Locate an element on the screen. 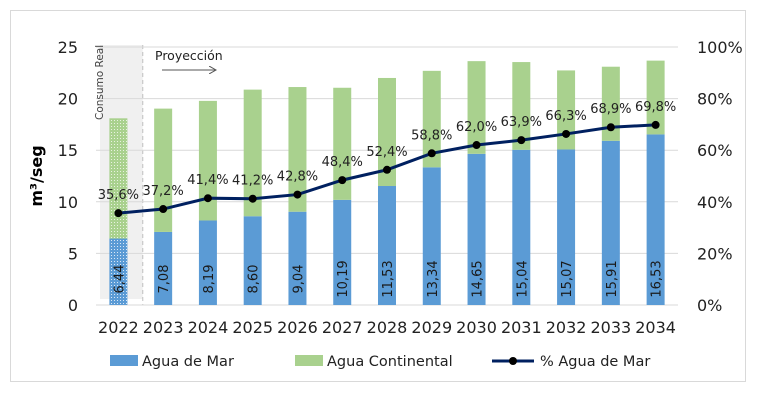  line-data-label: 52,4% is located at coordinates (386, 152).